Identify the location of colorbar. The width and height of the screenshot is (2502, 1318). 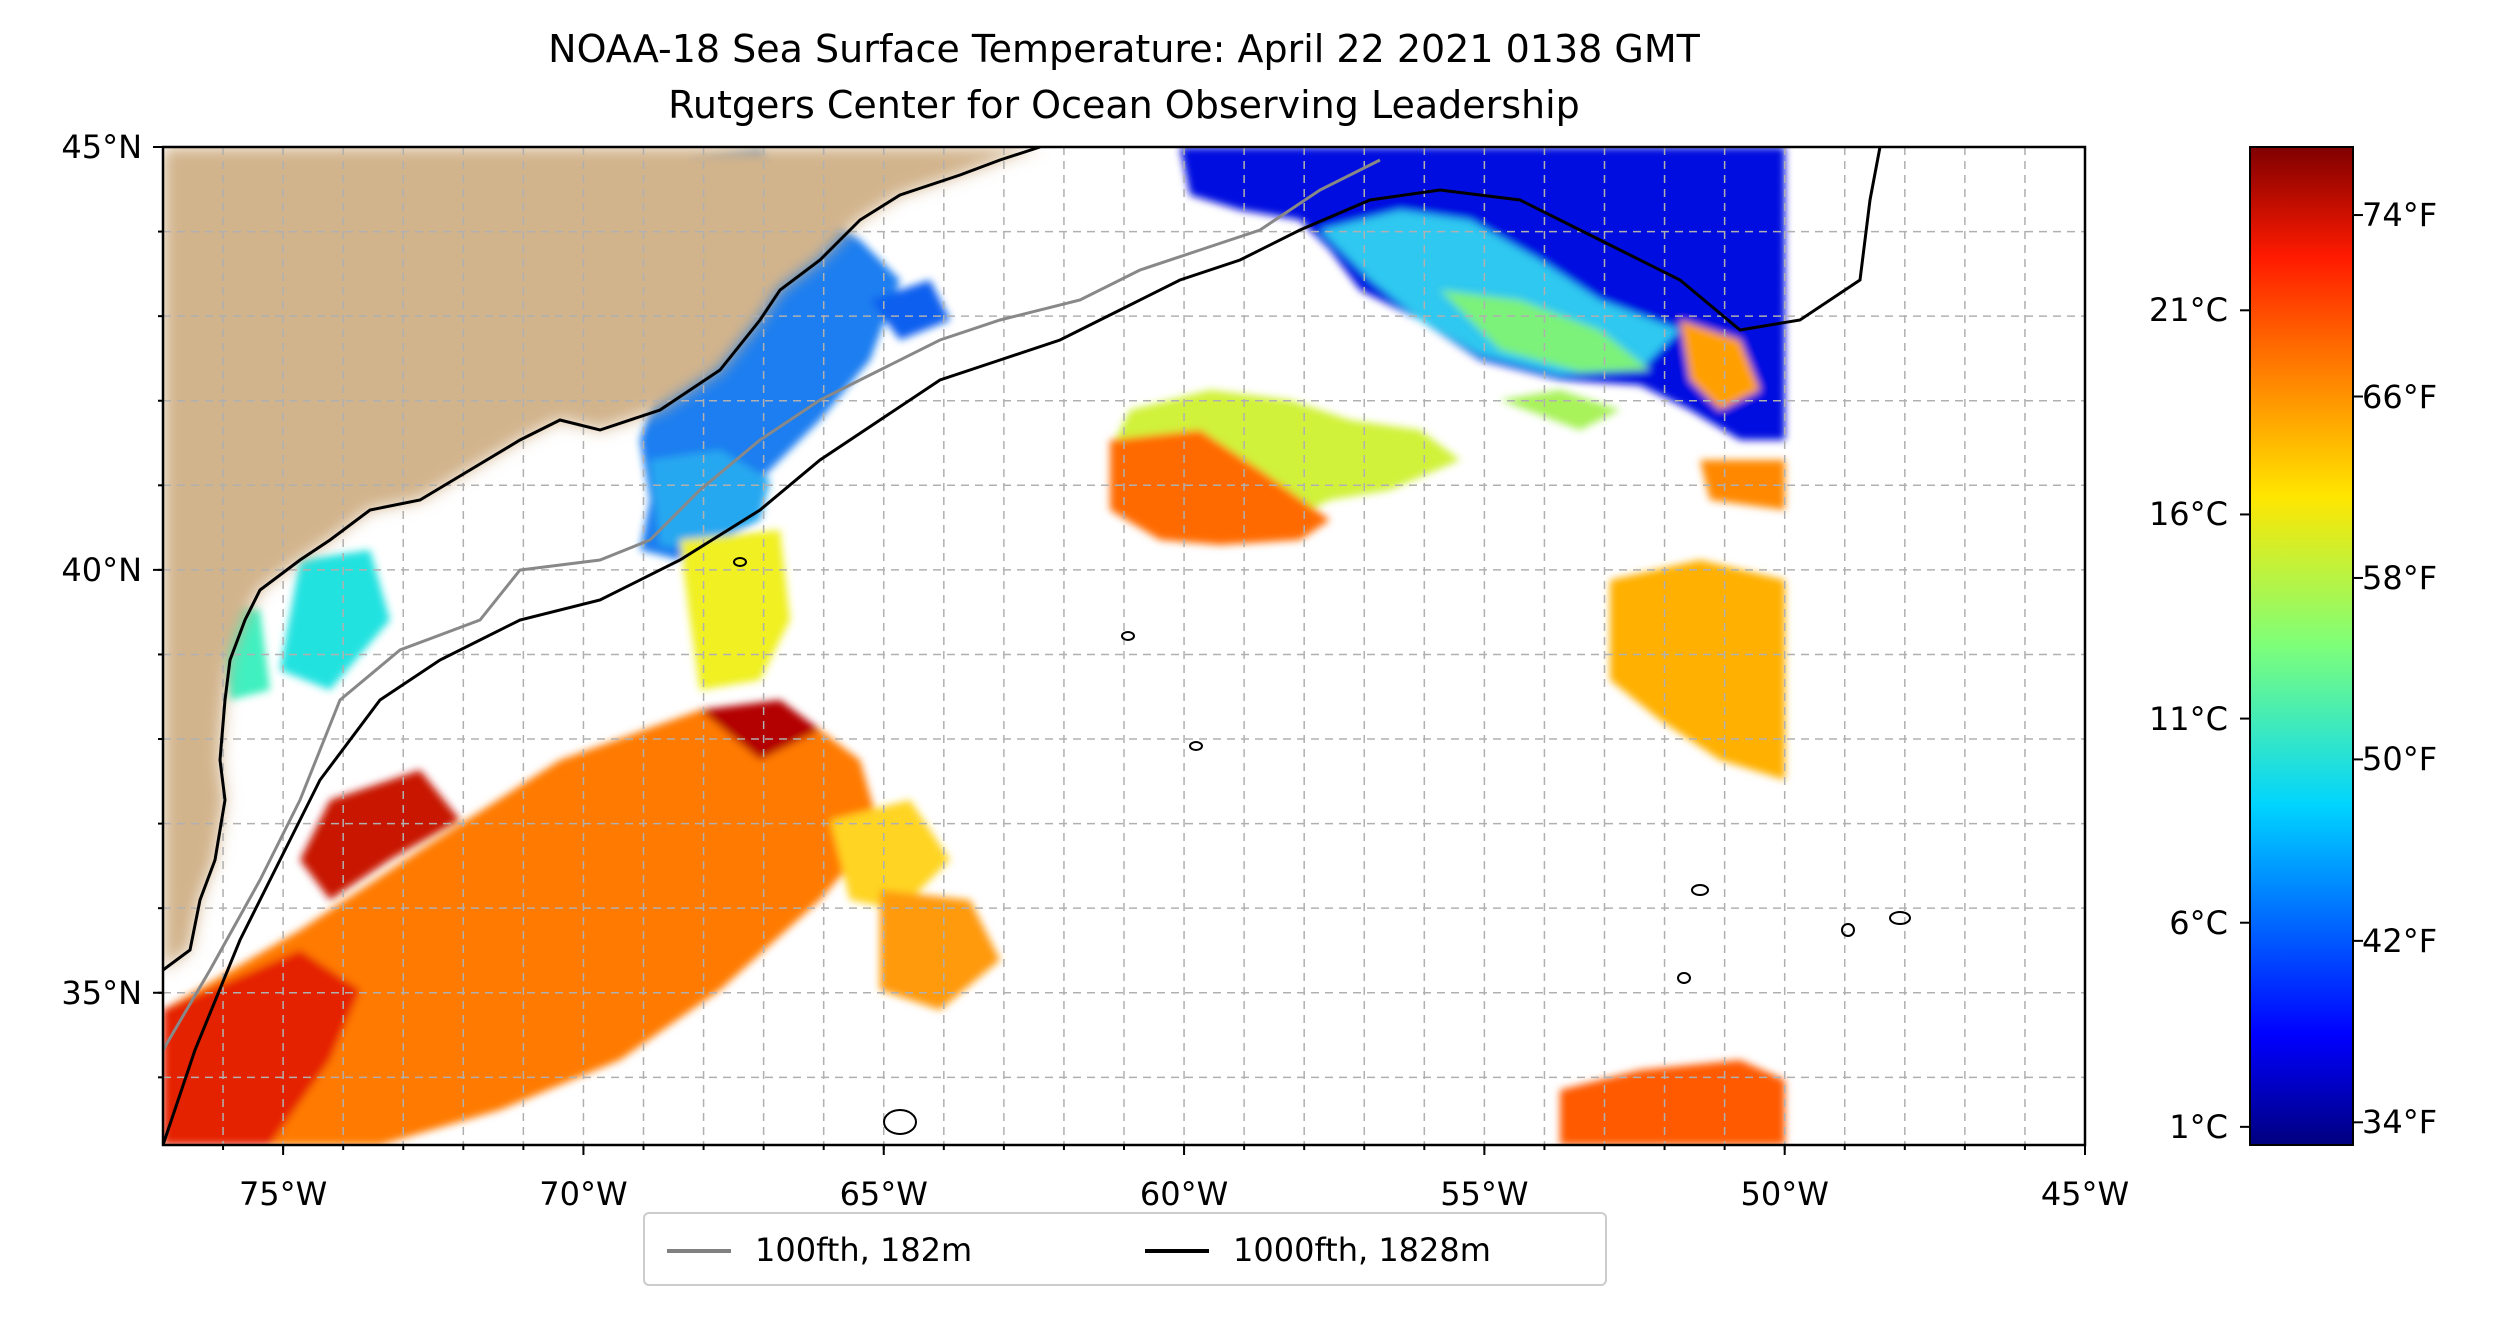
(2301, 646).